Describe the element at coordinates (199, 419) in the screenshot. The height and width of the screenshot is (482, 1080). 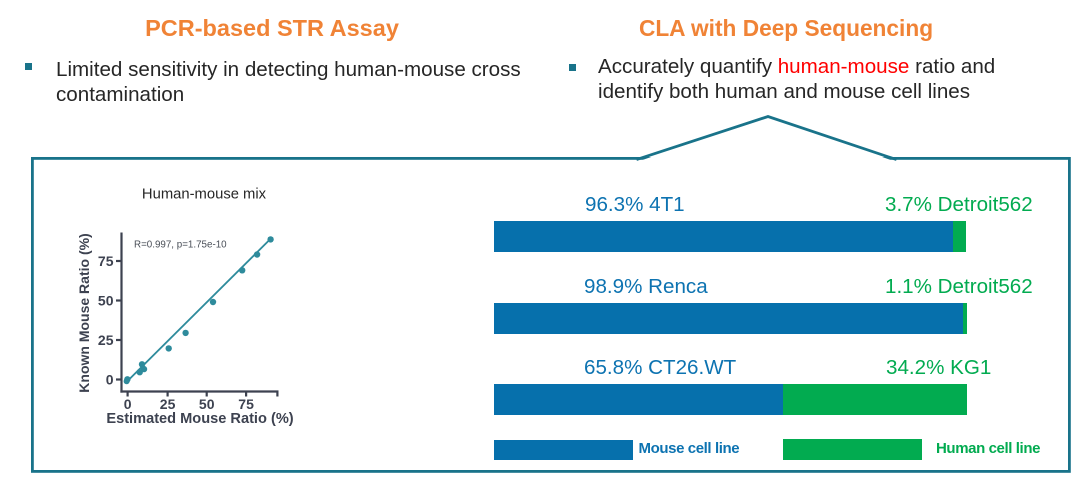
I see `svg-text: Estimated Mouse Ratio (%)` at that location.